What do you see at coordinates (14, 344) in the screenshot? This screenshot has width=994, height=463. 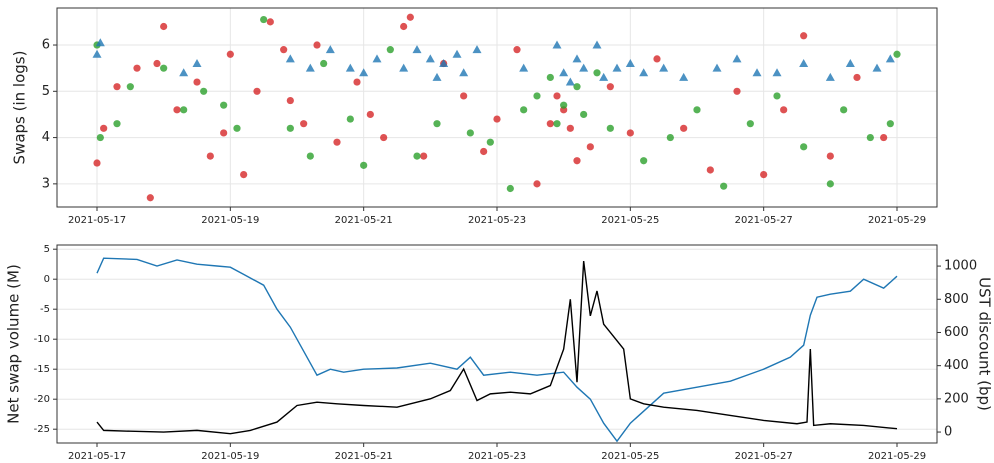 I see `y-axis-label: Net swap volume (M)` at bounding box center [14, 344].